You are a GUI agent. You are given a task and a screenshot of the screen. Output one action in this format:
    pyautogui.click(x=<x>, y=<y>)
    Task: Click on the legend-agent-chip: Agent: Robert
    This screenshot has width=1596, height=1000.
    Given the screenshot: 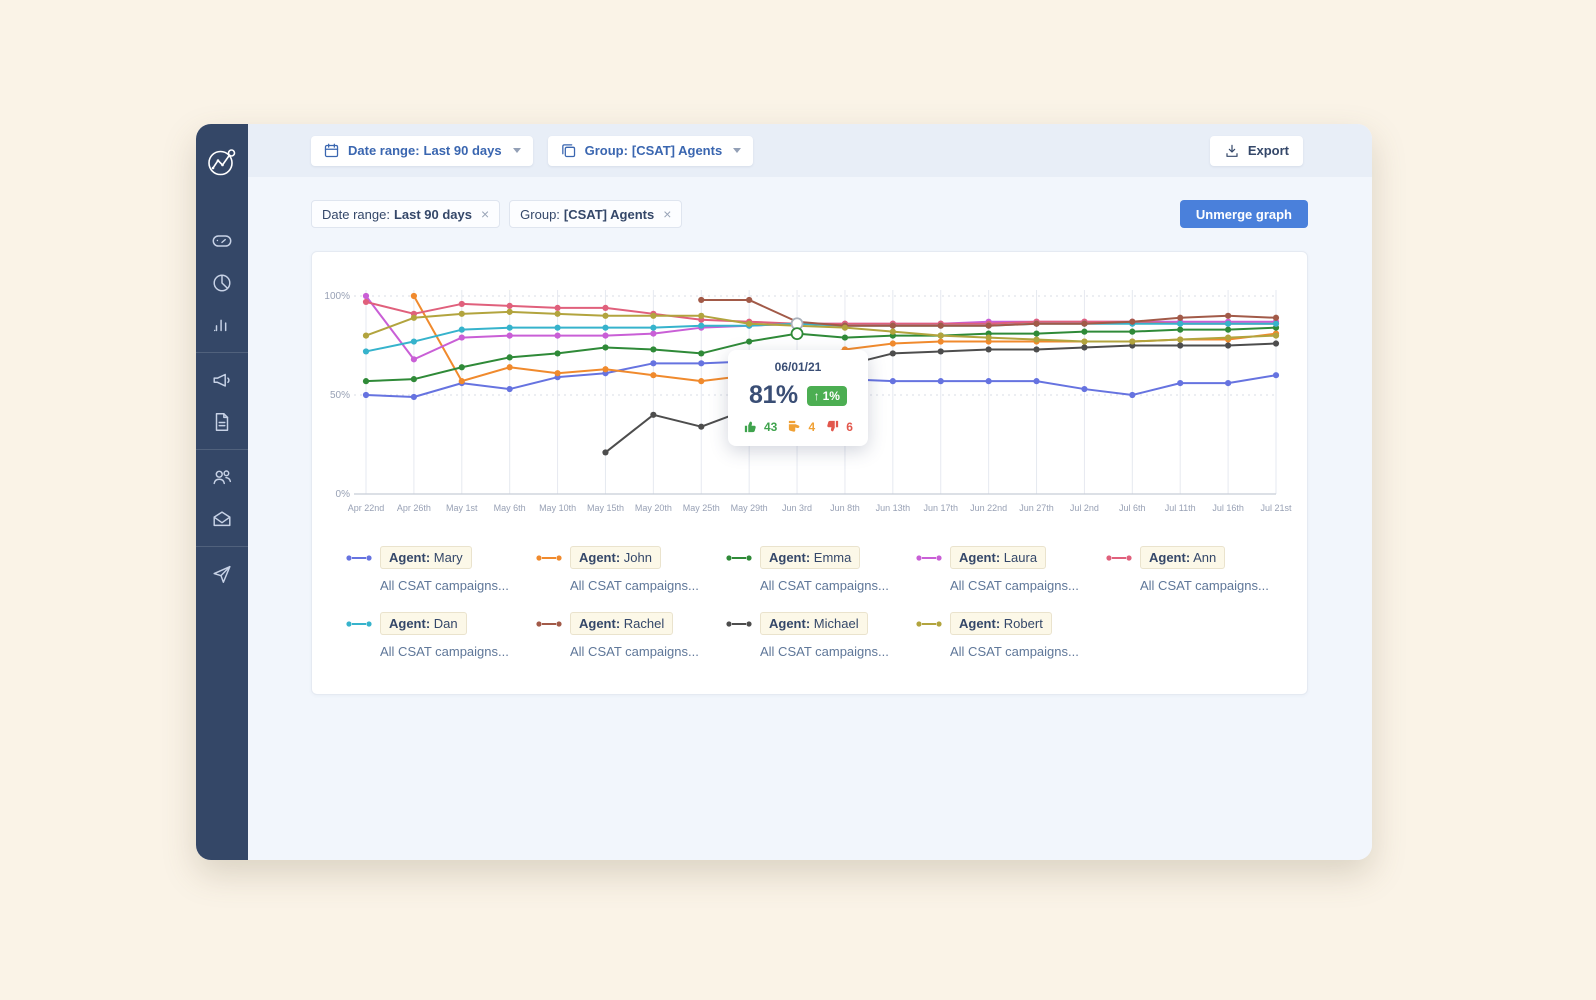 What is the action you would take?
    pyautogui.click(x=1001, y=623)
    